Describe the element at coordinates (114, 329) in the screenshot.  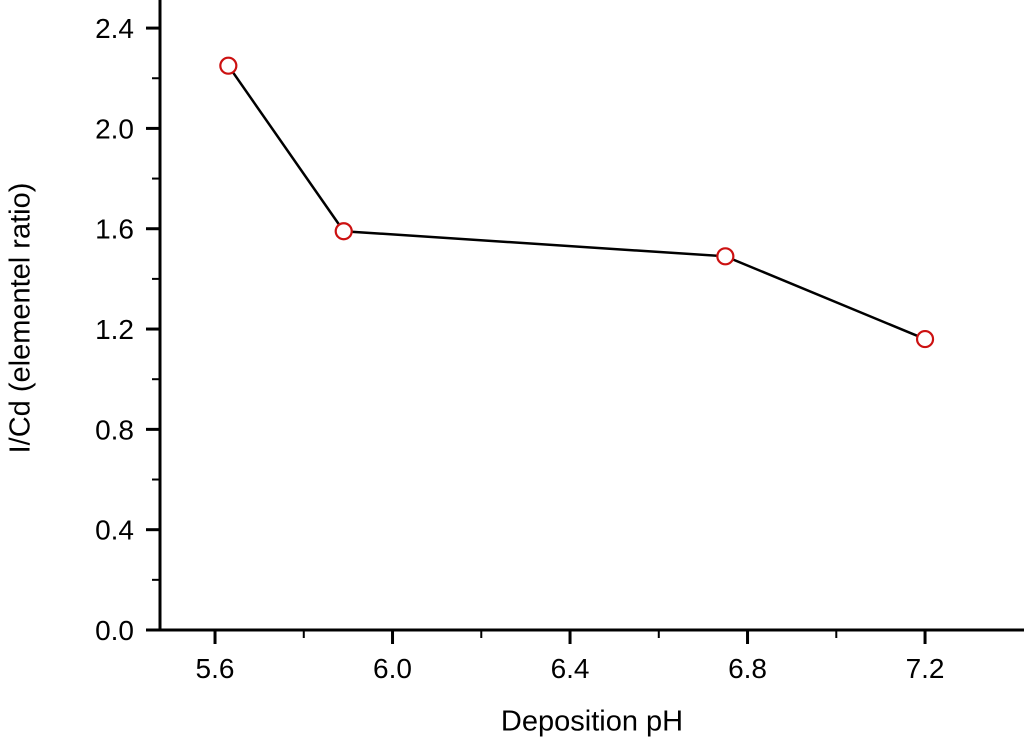
I see `y-tick-label: 1.2` at that location.